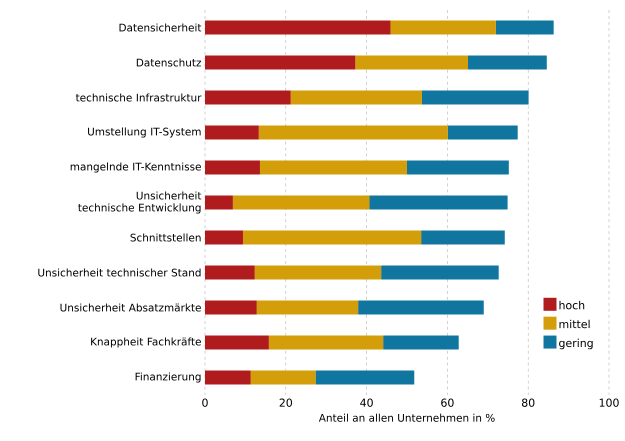 The image size is (625, 441). I want to click on y-tick-label: Umstellung IT-System, so click(144, 132).